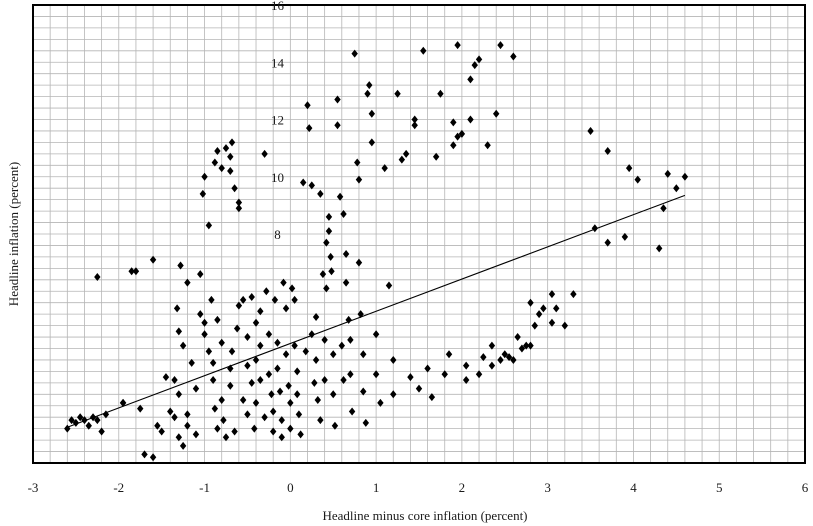 The image size is (813, 526). I want to click on x-tick-label: -2, so click(118, 487).